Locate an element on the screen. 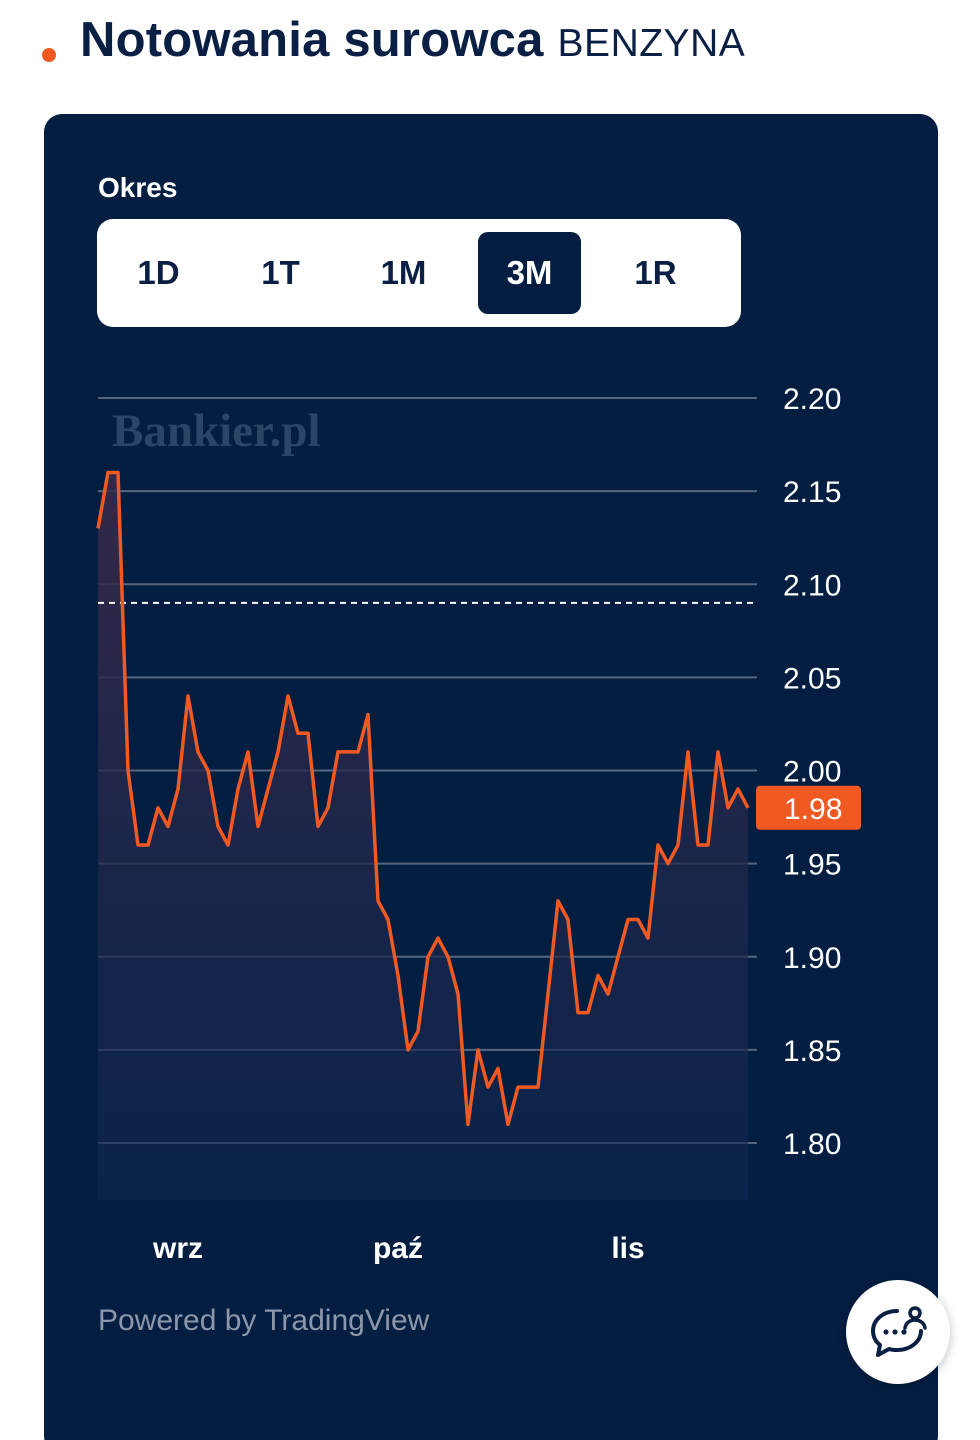 The height and width of the screenshot is (1440, 980). period-1r-button: 1R is located at coordinates (655, 272).